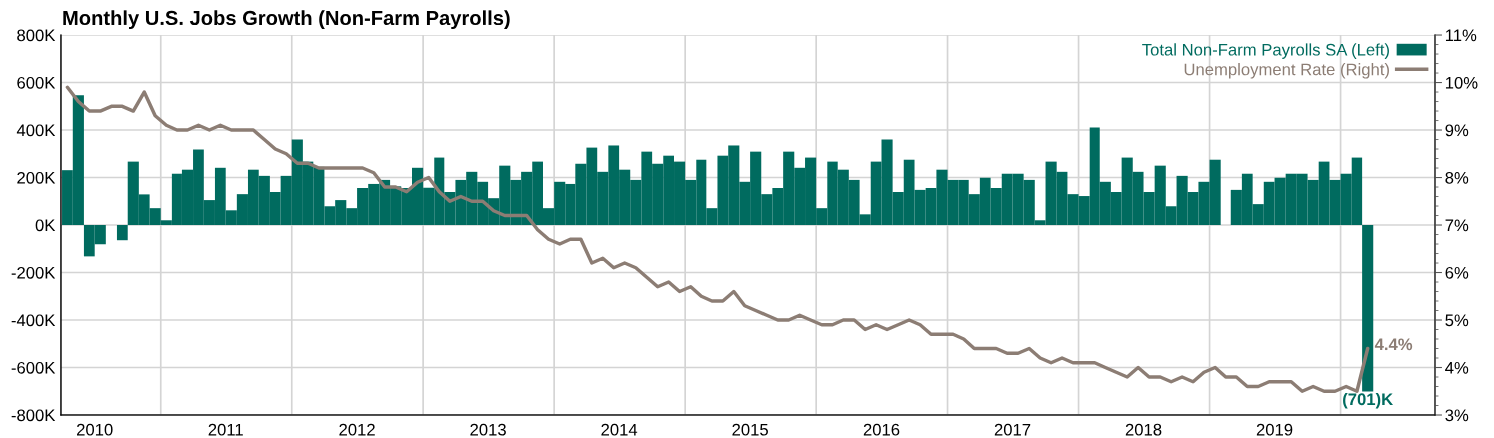 This screenshot has width=1494, height=438. Describe the element at coordinates (36, 177) in the screenshot. I see `y-tick-label: 200K` at that location.